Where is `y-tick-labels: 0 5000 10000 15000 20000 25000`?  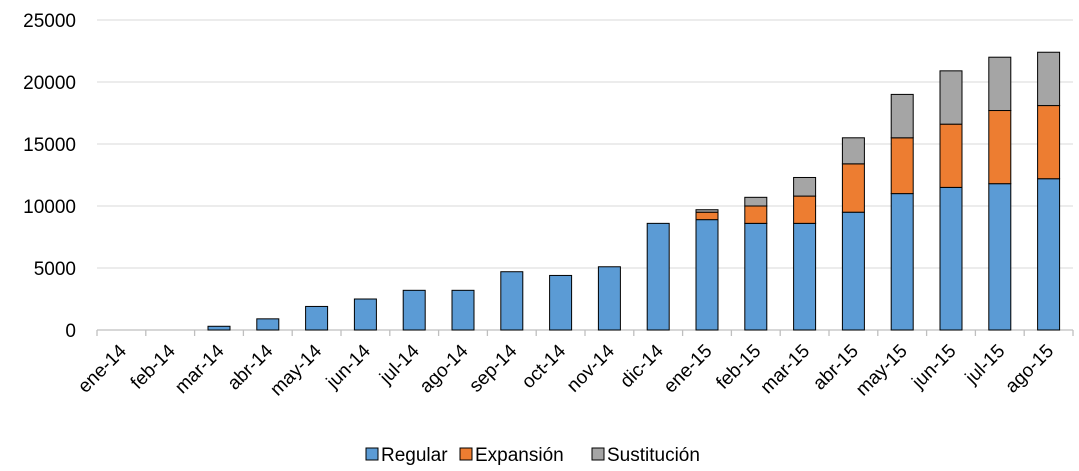
y-tick-labels: 0 5000 10000 15000 20000 25000 is located at coordinates (49, 176).